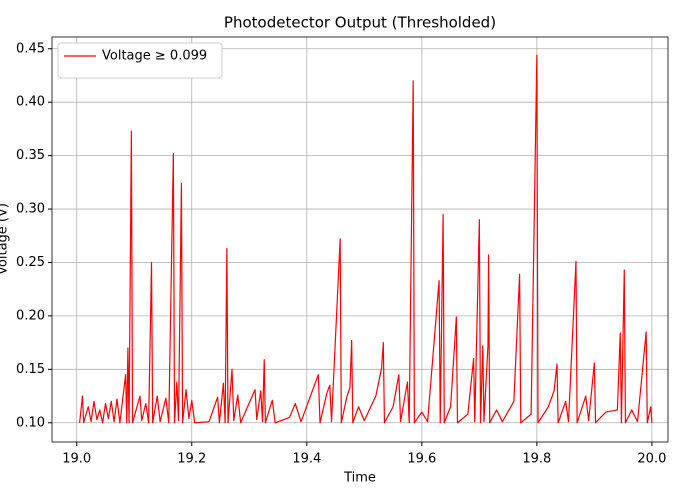 Image resolution: width=677 pixels, height=500 pixels. Describe the element at coordinates (651, 459) in the screenshot. I see `x-tick-label: 20.0` at that location.